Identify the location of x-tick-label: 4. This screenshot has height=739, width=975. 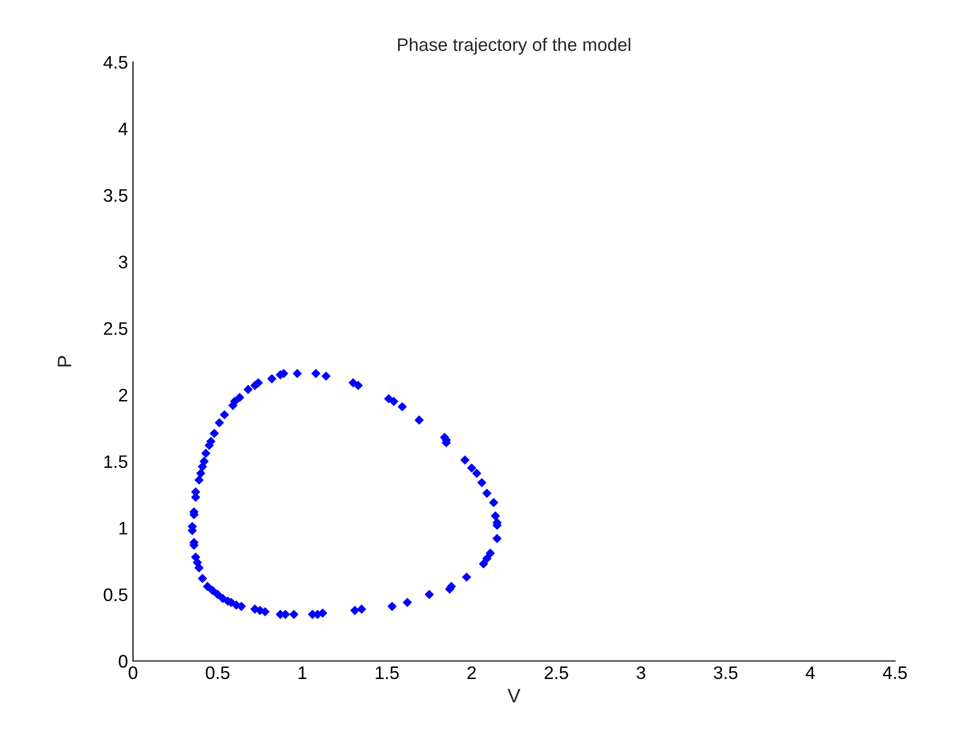
(810, 672).